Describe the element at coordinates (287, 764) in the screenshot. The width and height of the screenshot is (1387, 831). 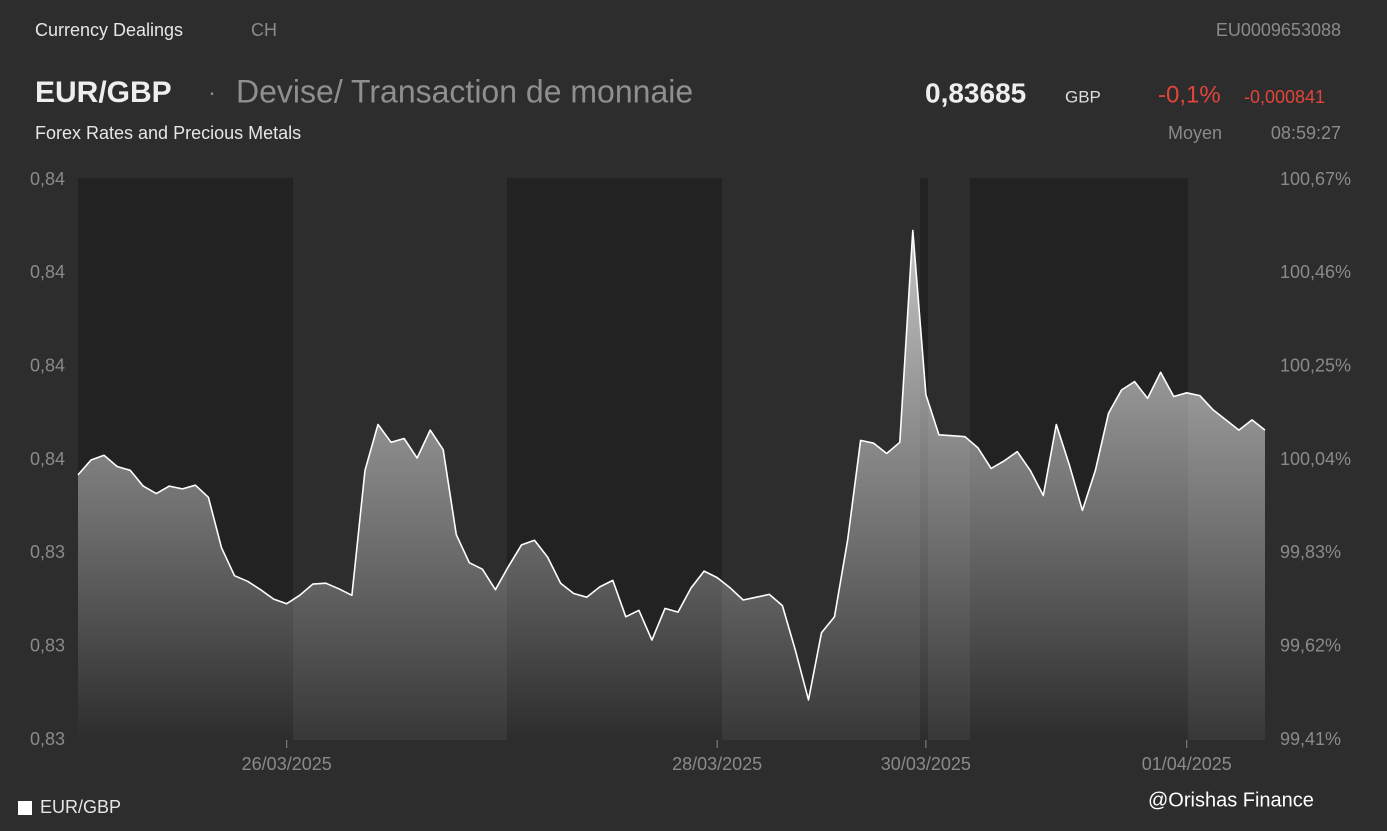
I see `x-tick-label: 26/03/2025` at that location.